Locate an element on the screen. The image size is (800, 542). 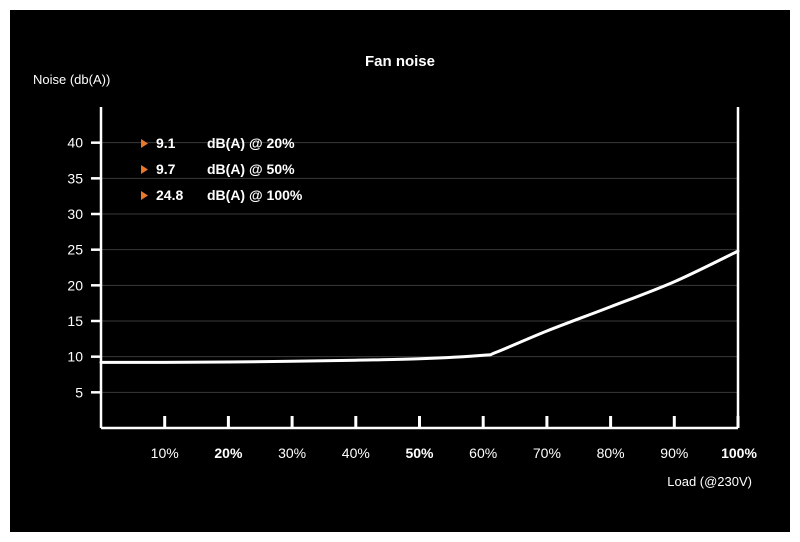
chart-title: Fan noise is located at coordinates (400, 61).